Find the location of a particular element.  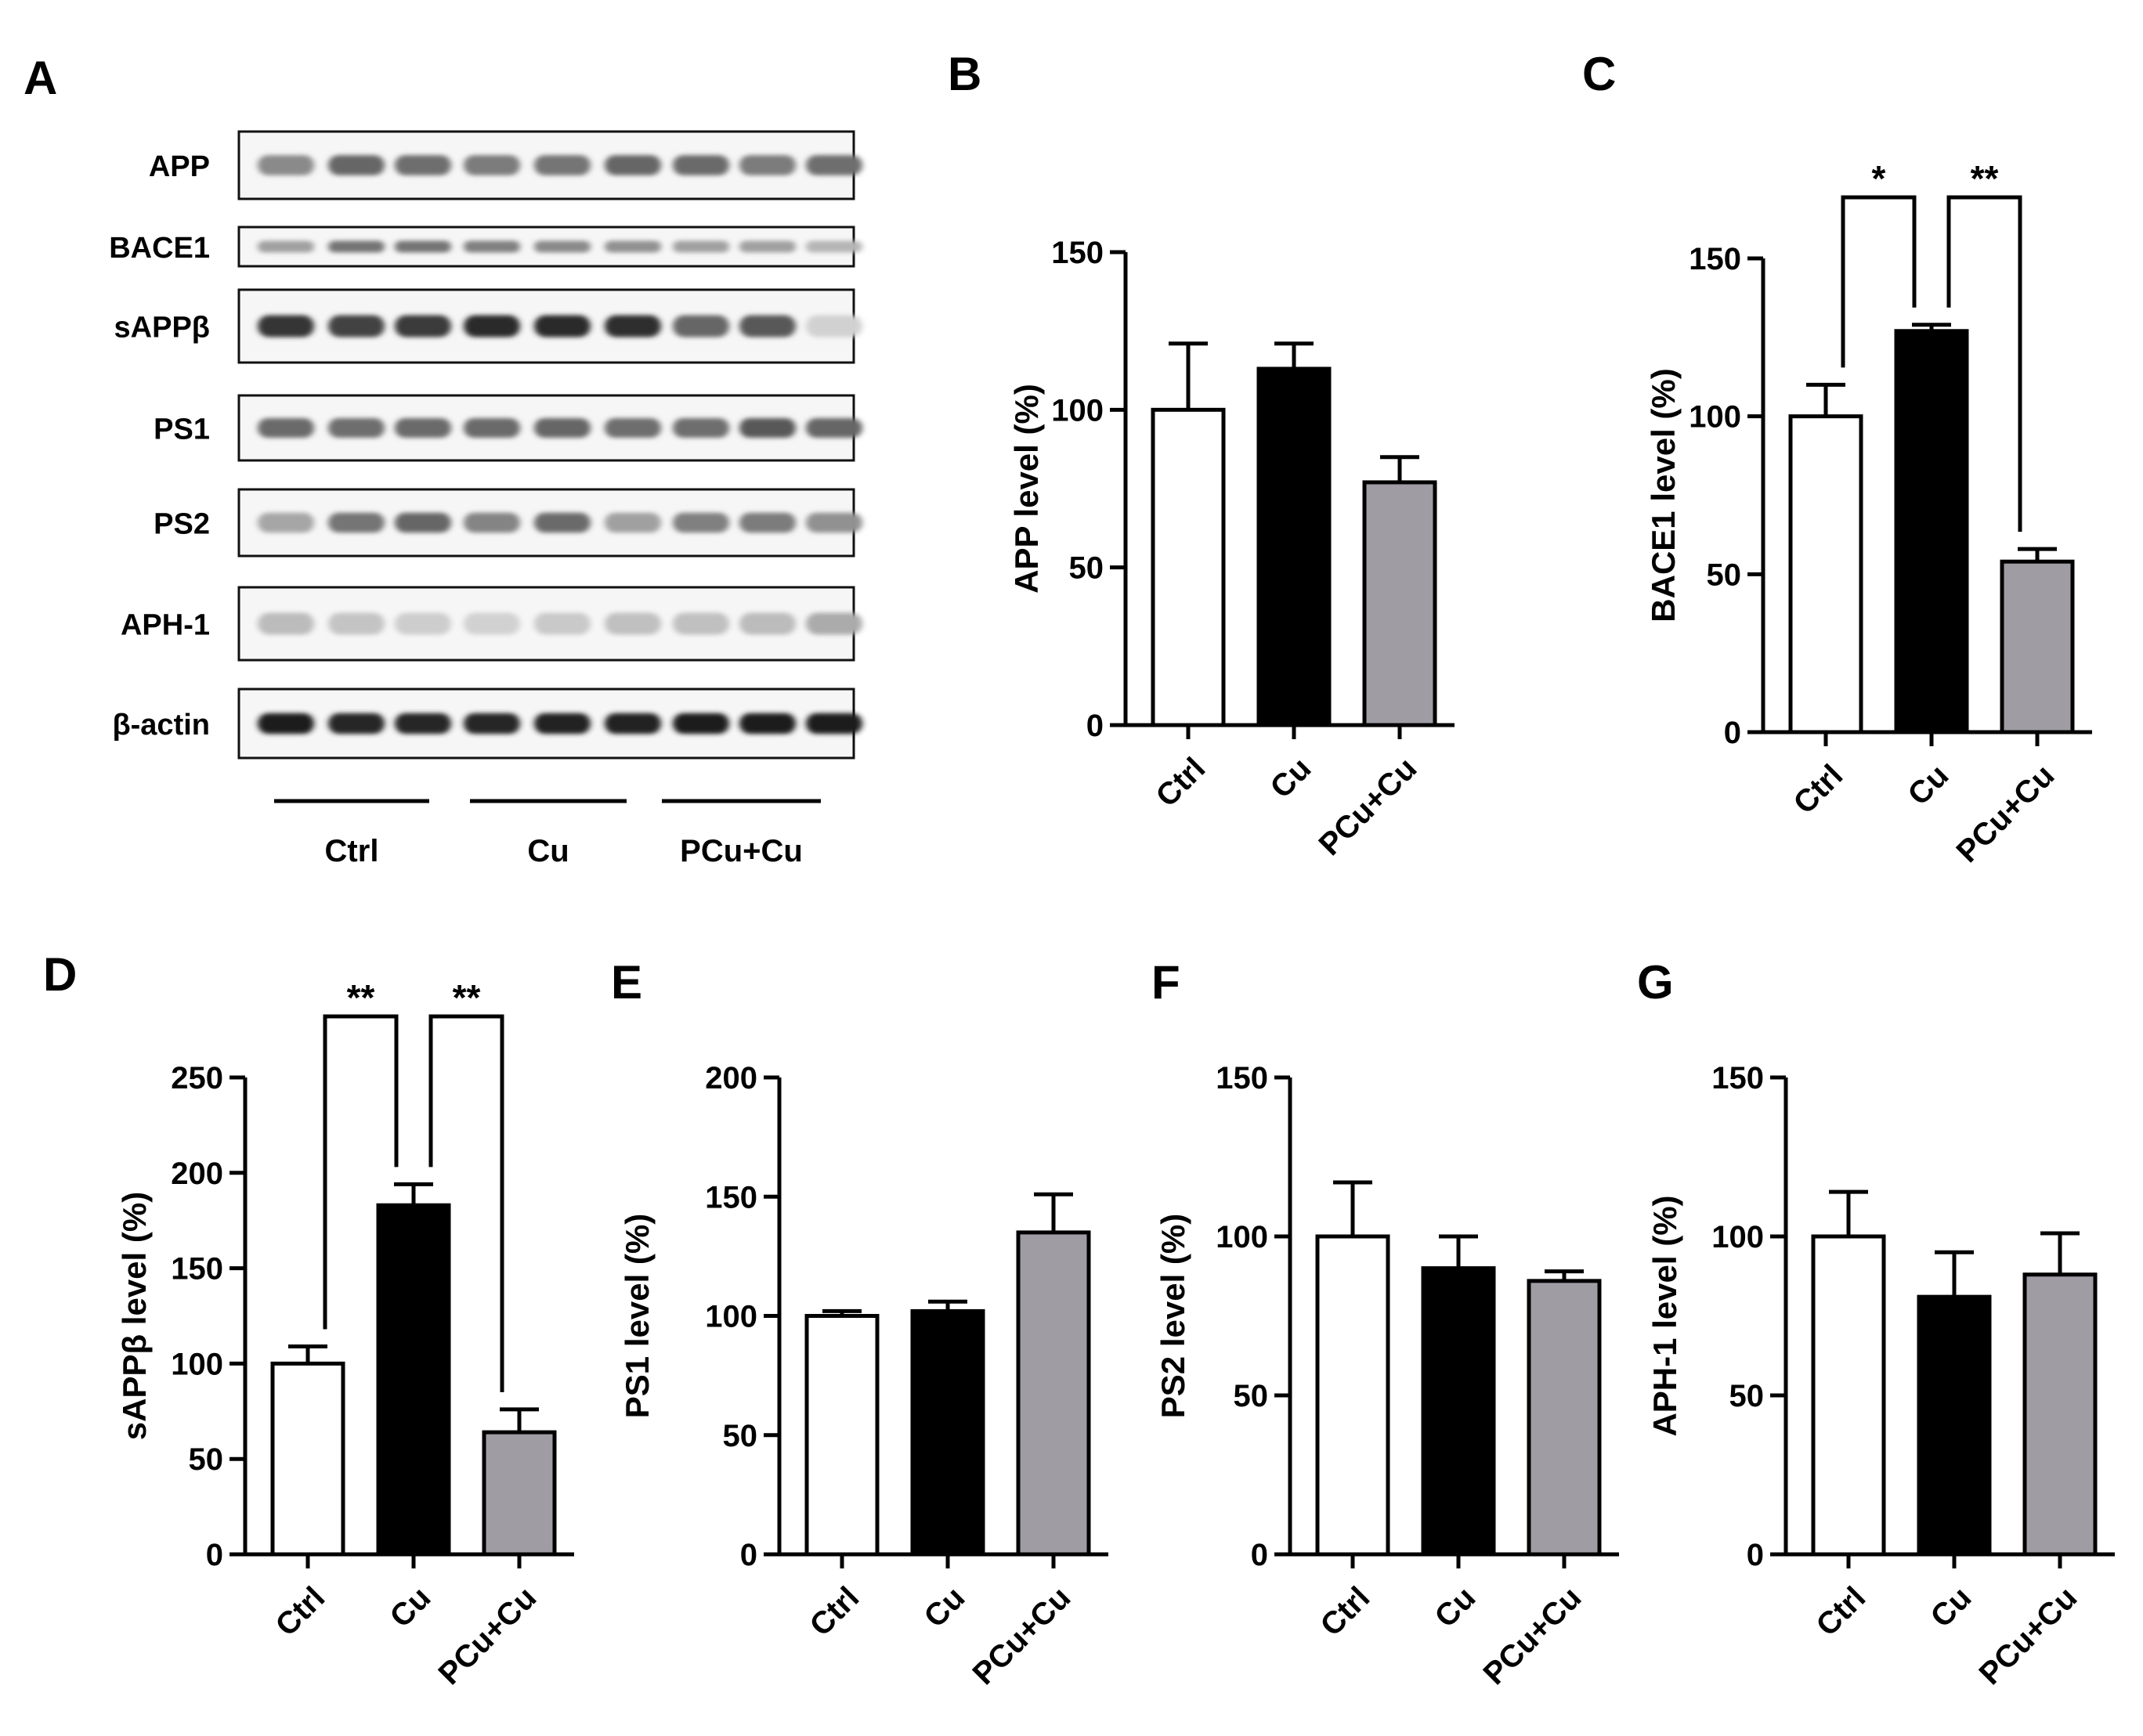

blot-row-4: PS2 is located at coordinates (508, 523).